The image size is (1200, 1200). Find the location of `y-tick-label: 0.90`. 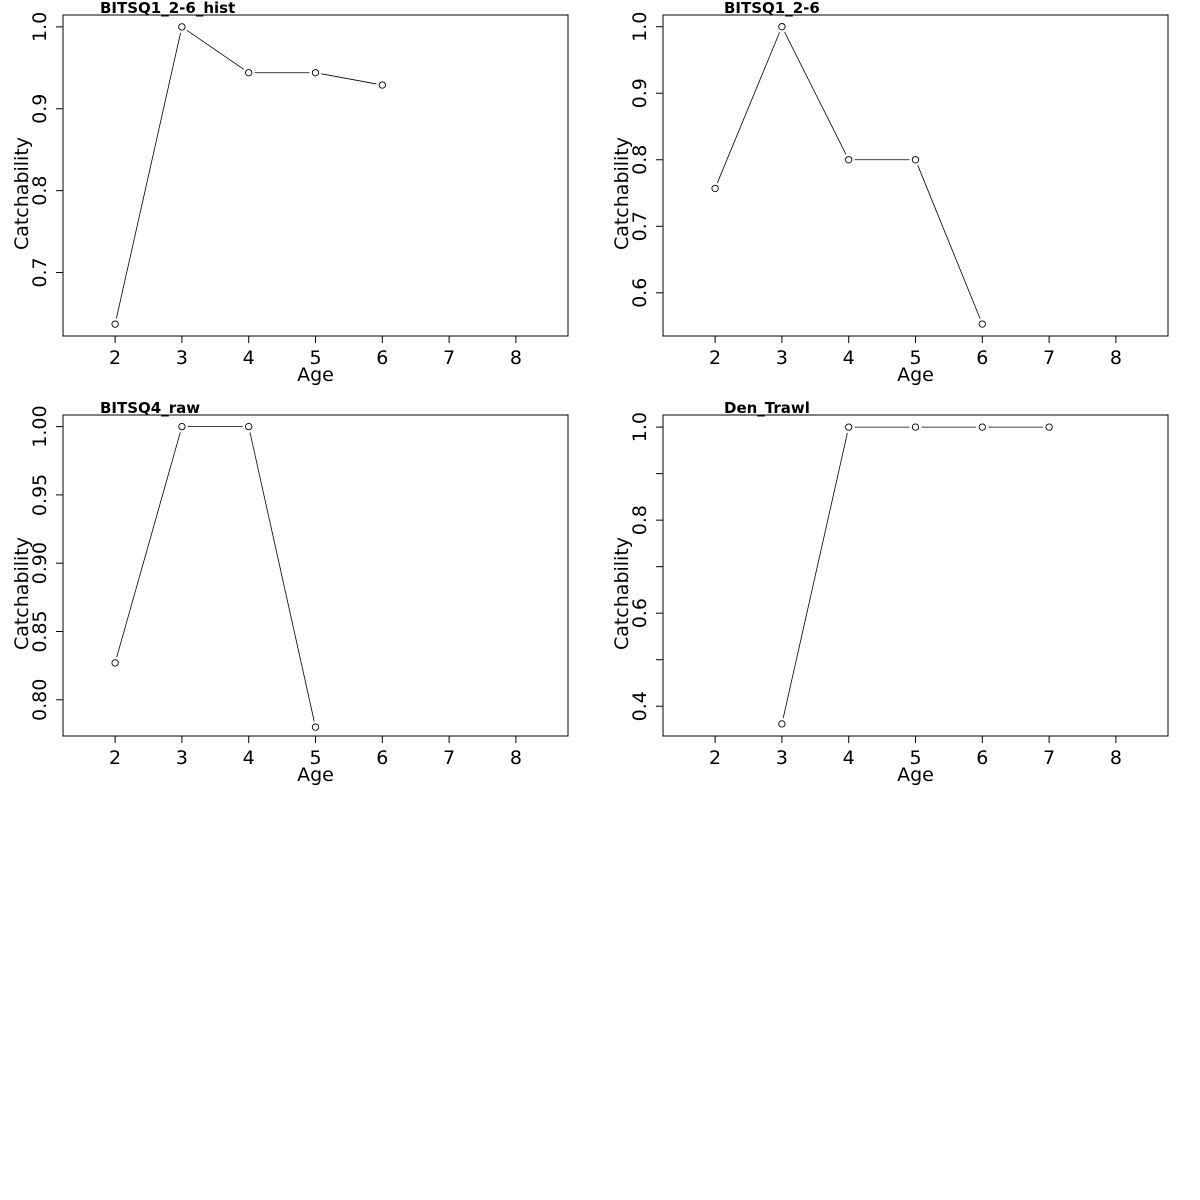

y-tick-label: 0.90 is located at coordinates (40, 563).